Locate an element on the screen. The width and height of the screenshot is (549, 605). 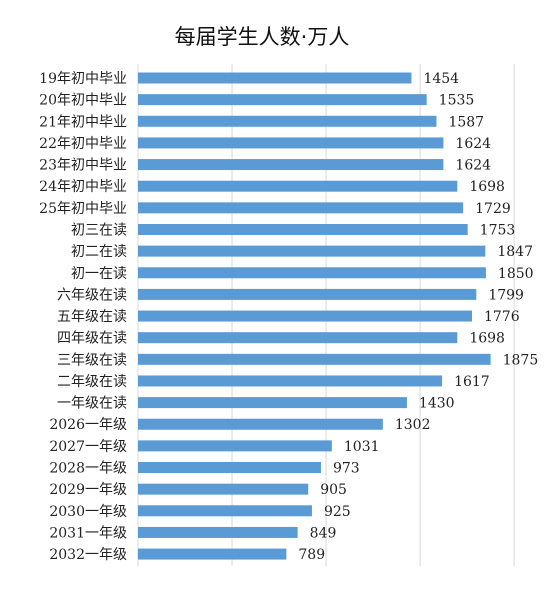
value-label: 905 is located at coordinates (333, 490).